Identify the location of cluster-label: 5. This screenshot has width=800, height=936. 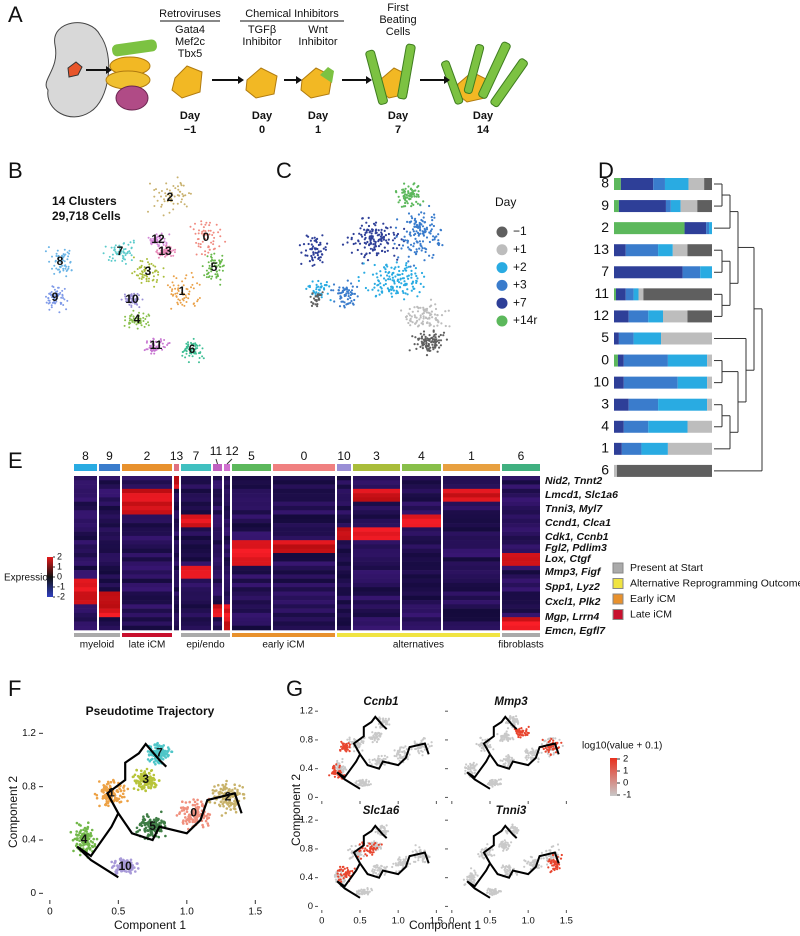
(152, 826).